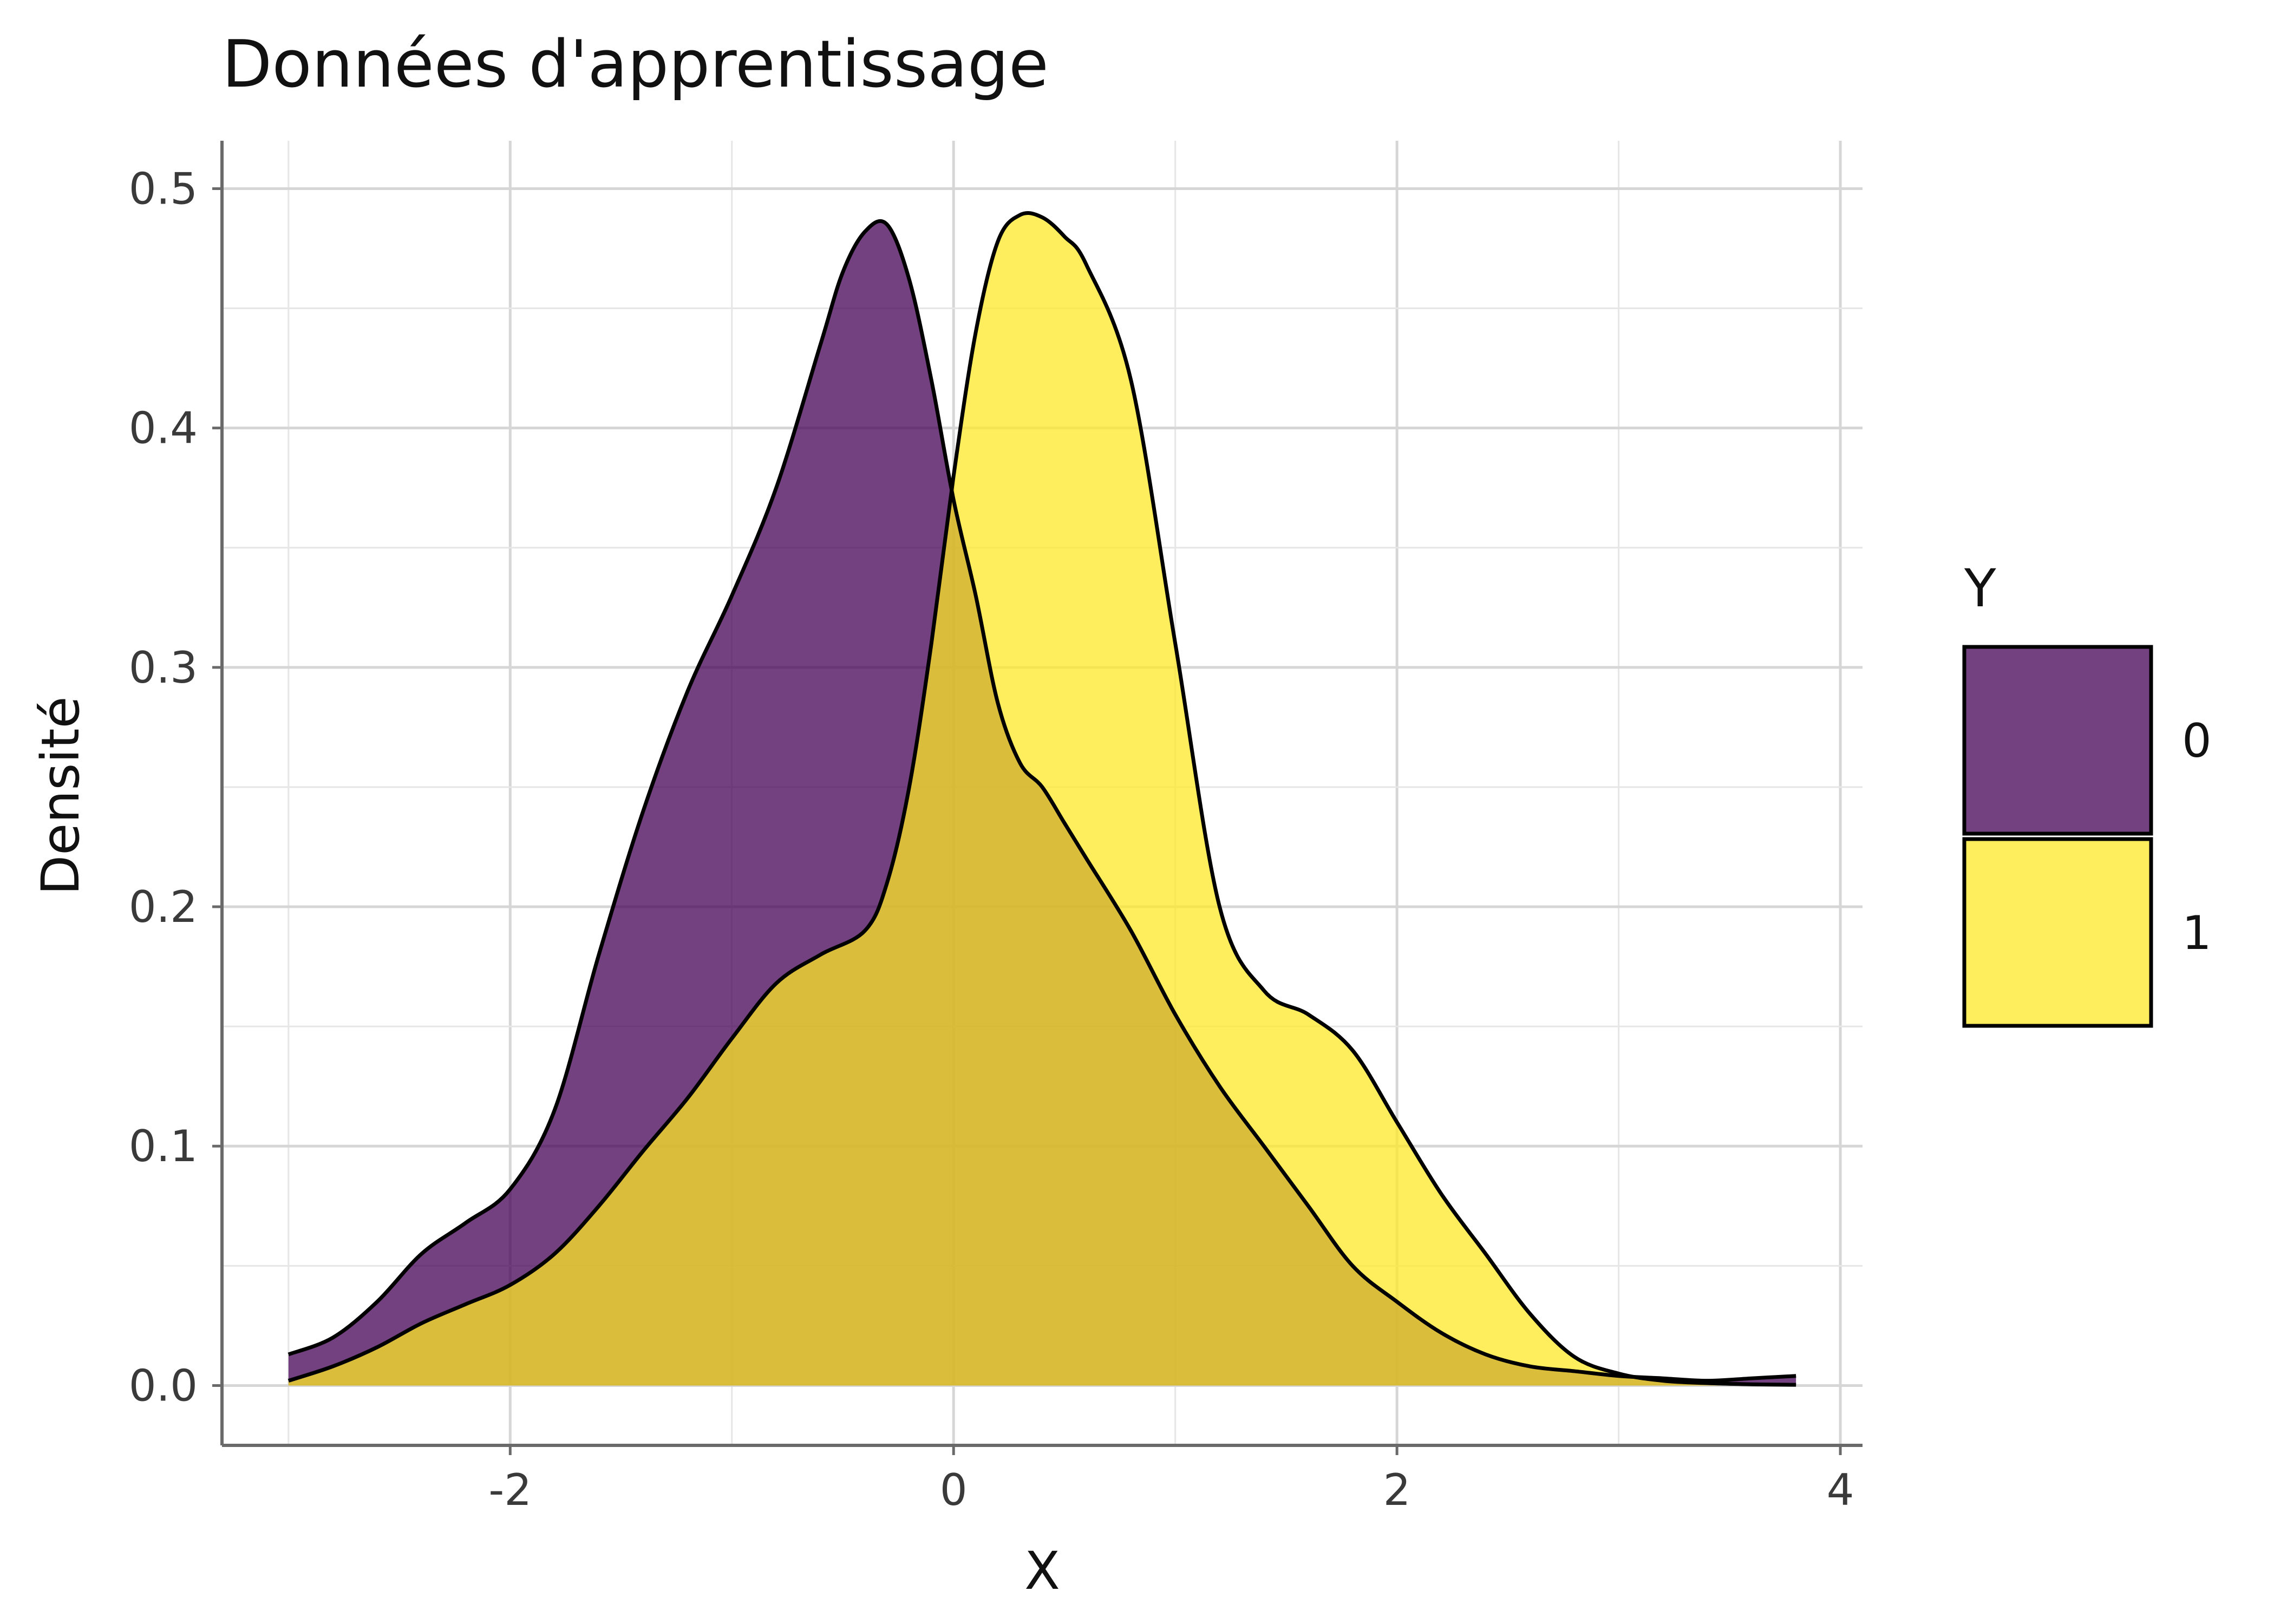 Image resolution: width=2274 pixels, height=1624 pixels. What do you see at coordinates (510, 1490) in the screenshot?
I see `x-tick-label: -2` at bounding box center [510, 1490].